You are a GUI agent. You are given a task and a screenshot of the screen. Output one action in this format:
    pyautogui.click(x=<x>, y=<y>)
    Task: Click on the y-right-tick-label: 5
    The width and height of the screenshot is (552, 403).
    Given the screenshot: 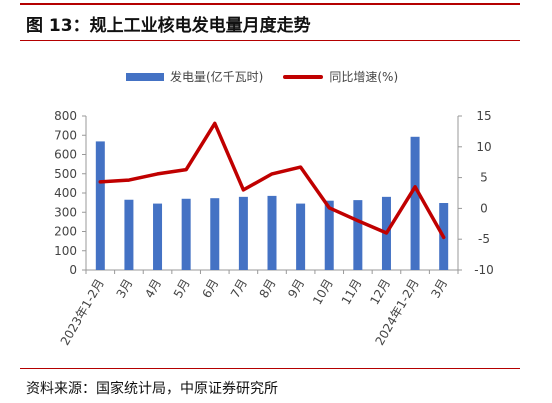 What is the action you would take?
    pyautogui.click(x=484, y=178)
    